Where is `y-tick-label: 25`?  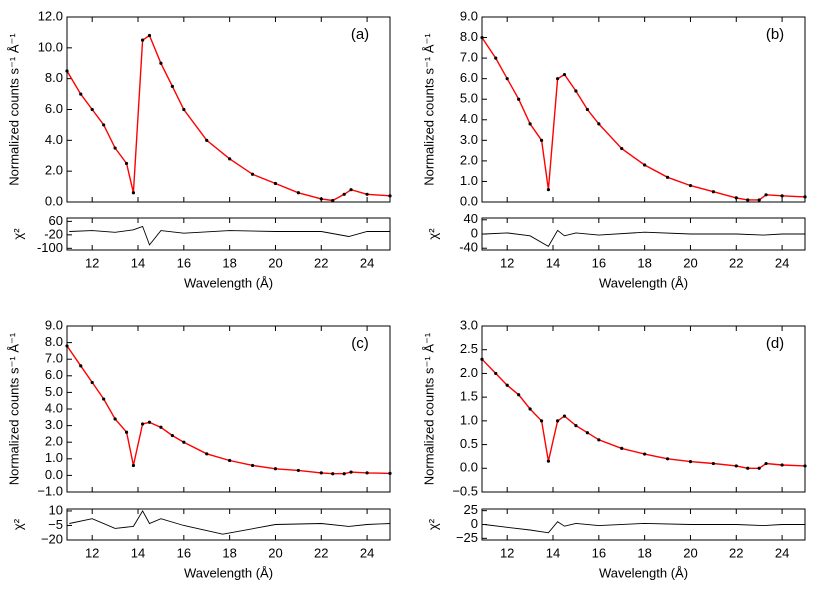
y-tick-label: 25 is located at coordinates (471, 509).